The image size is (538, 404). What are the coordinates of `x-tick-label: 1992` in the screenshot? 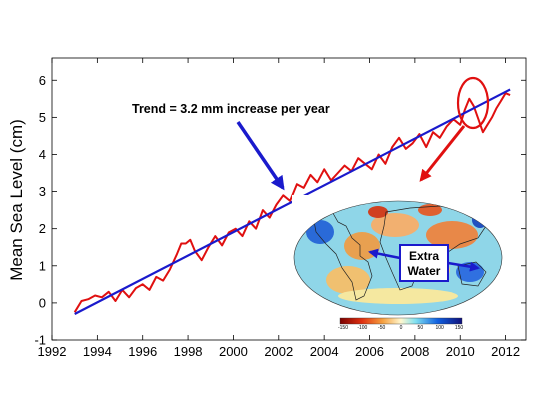 It's located at (52, 351).